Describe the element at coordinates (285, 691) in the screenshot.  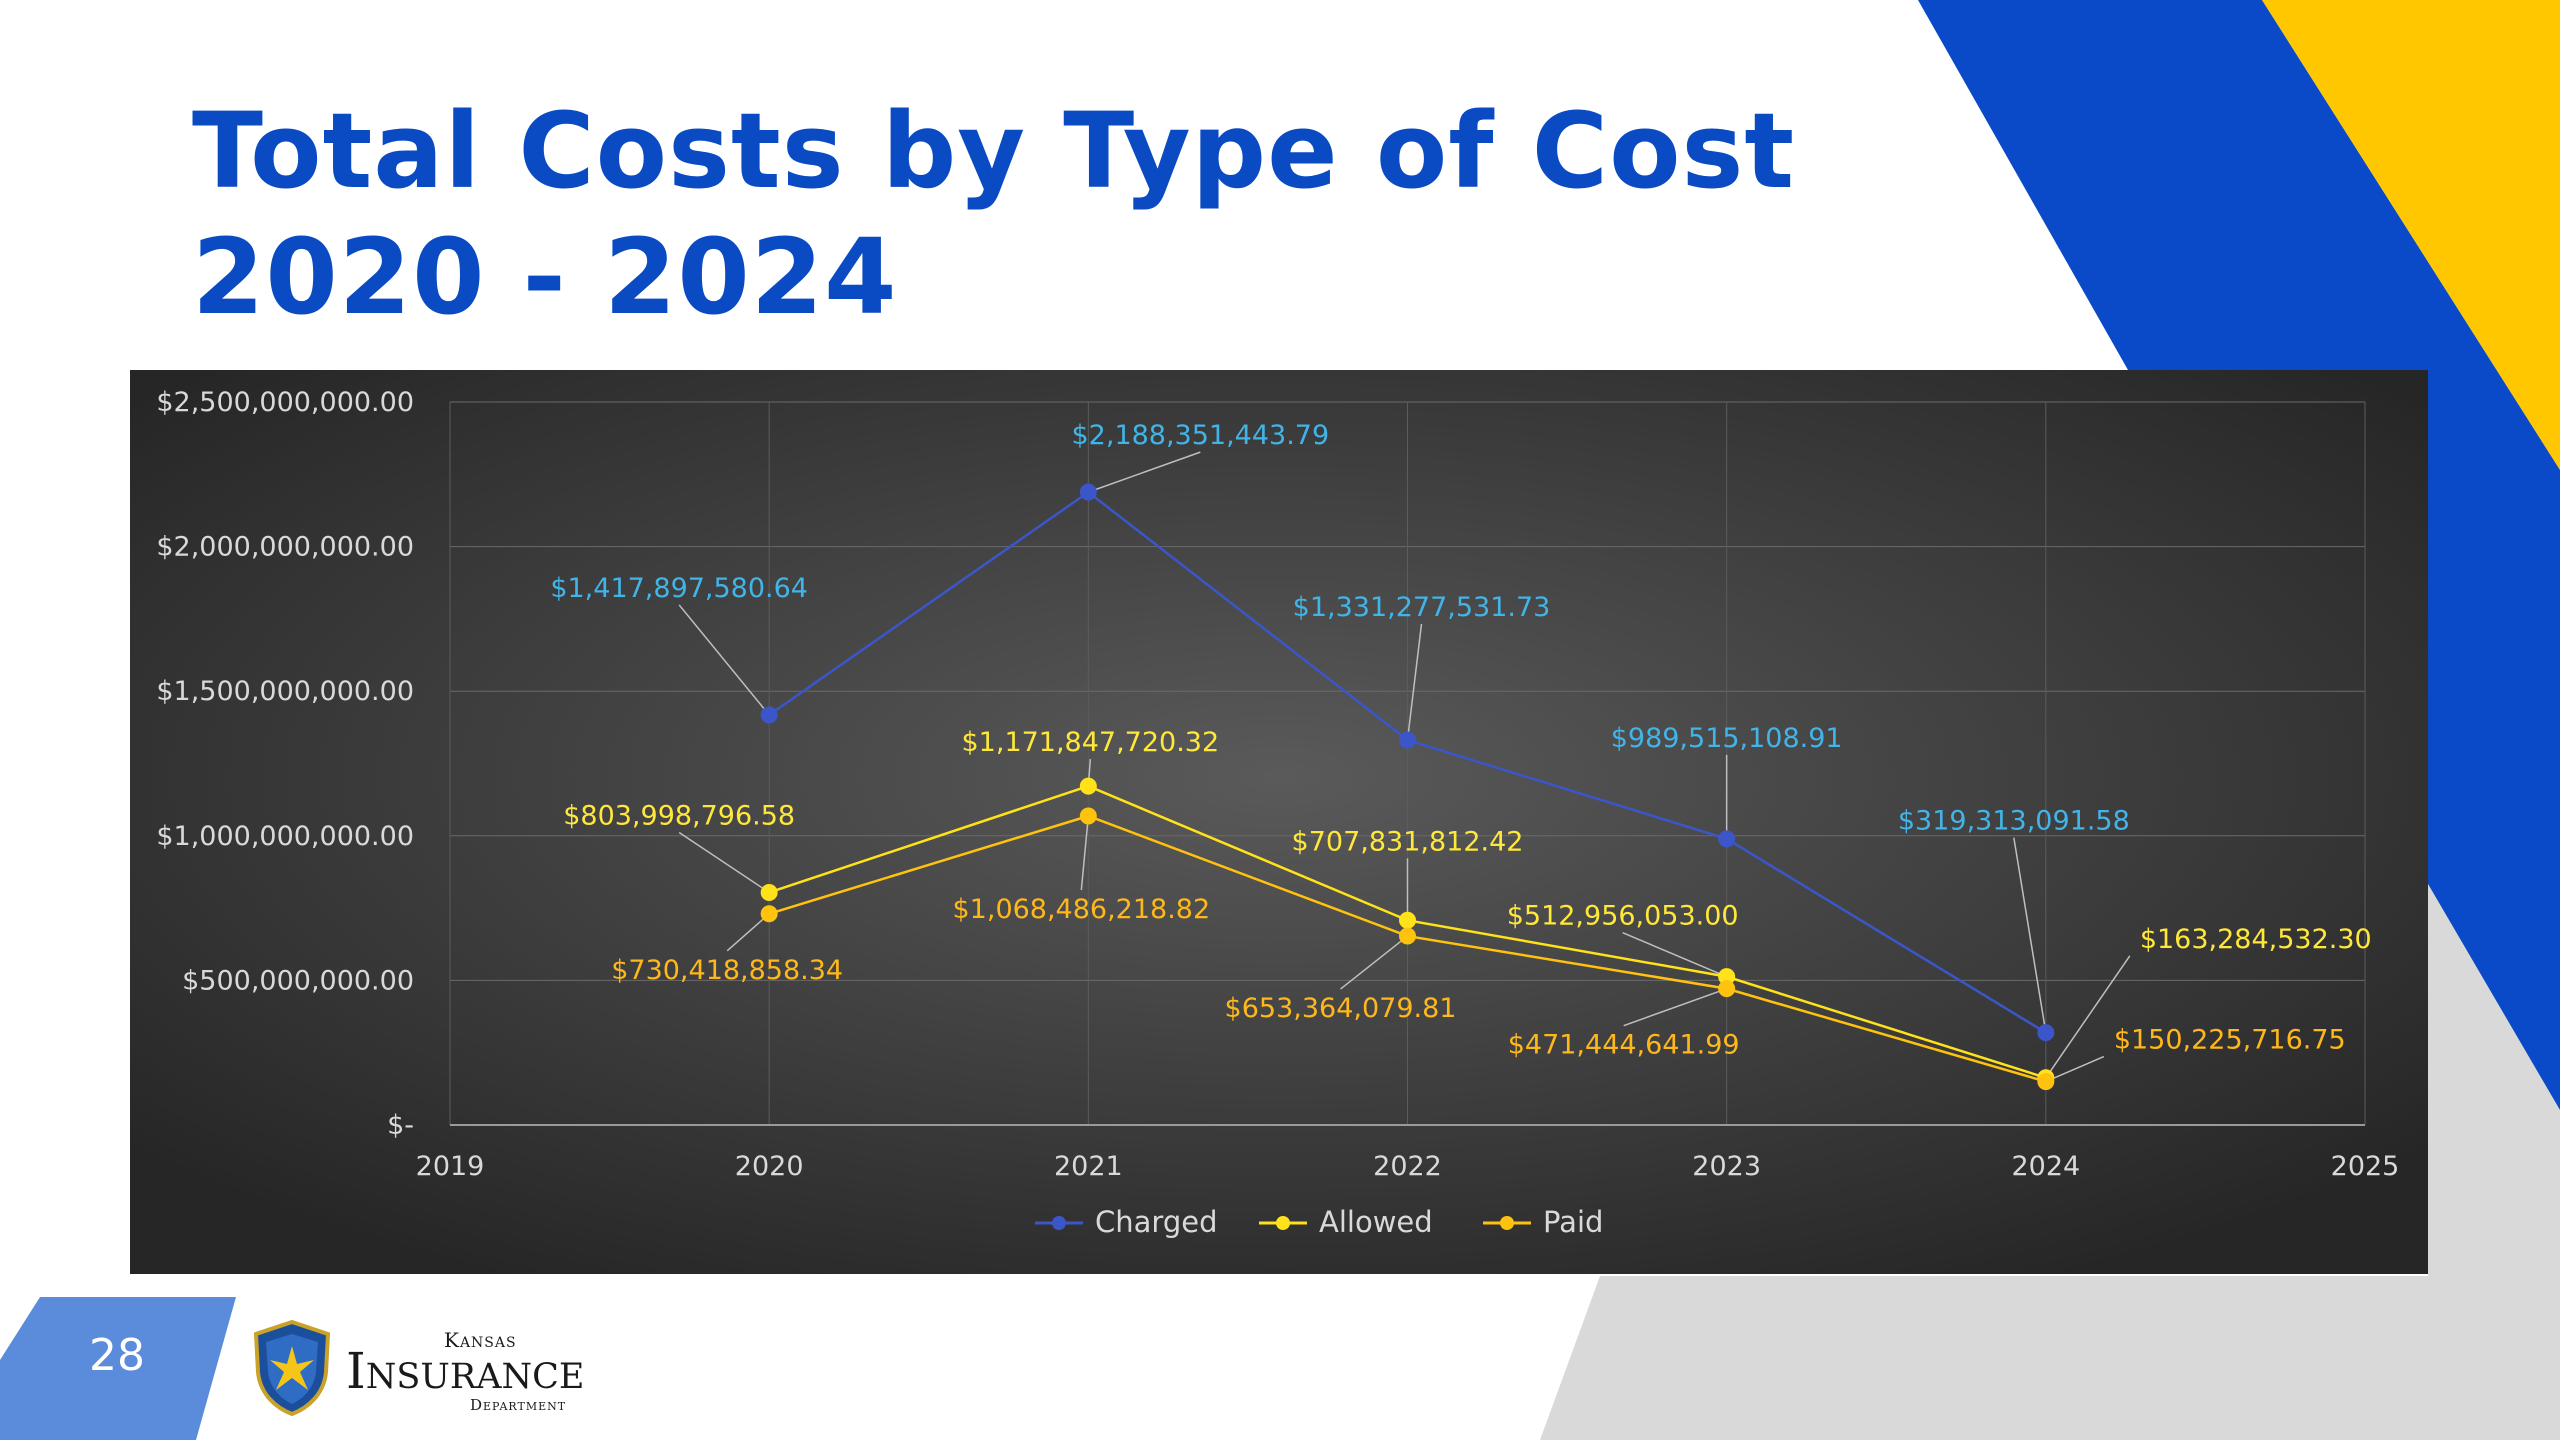
I see `y-tick-label: $1,500,000,000.00` at that location.